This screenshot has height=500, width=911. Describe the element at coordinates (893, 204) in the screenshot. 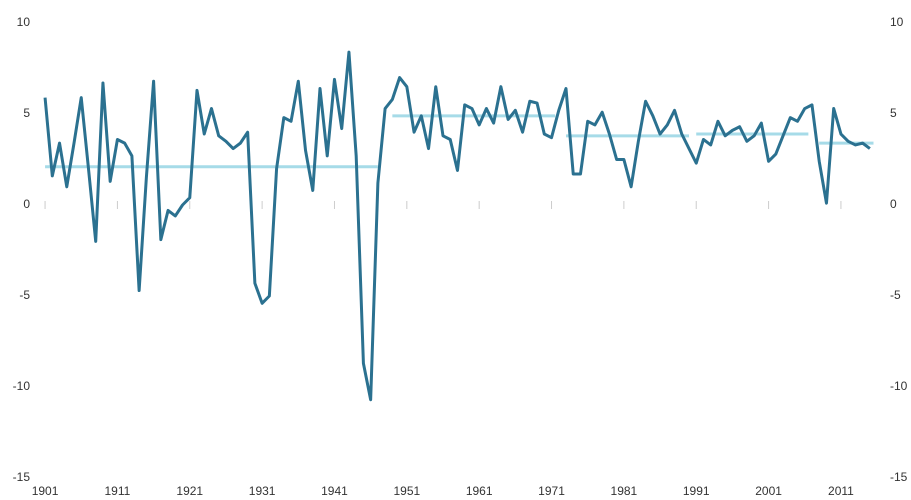

I see `y2-tick-label: 0` at that location.